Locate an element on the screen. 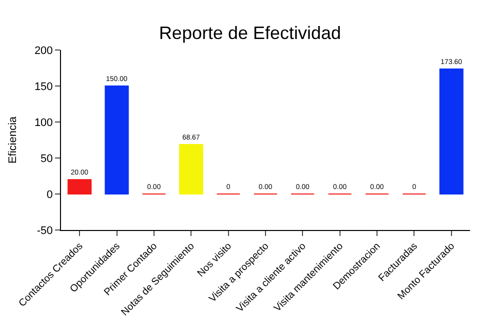 Image resolution: width=500 pixels, height=330 pixels. chart-title: Reporte de Efectividad is located at coordinates (250, 33).